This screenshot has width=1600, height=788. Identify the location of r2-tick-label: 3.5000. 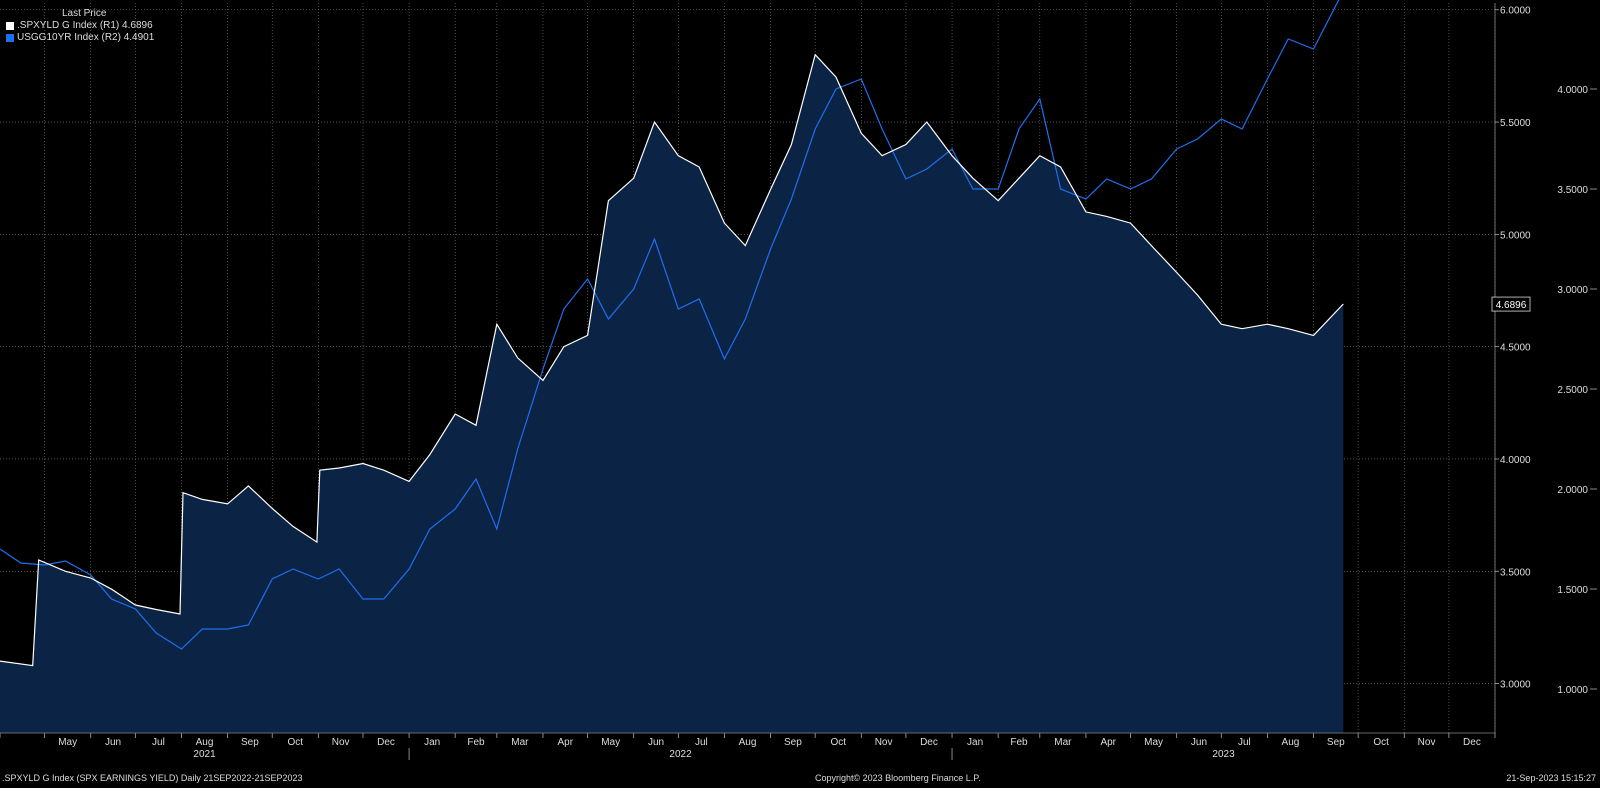
(1572, 190).